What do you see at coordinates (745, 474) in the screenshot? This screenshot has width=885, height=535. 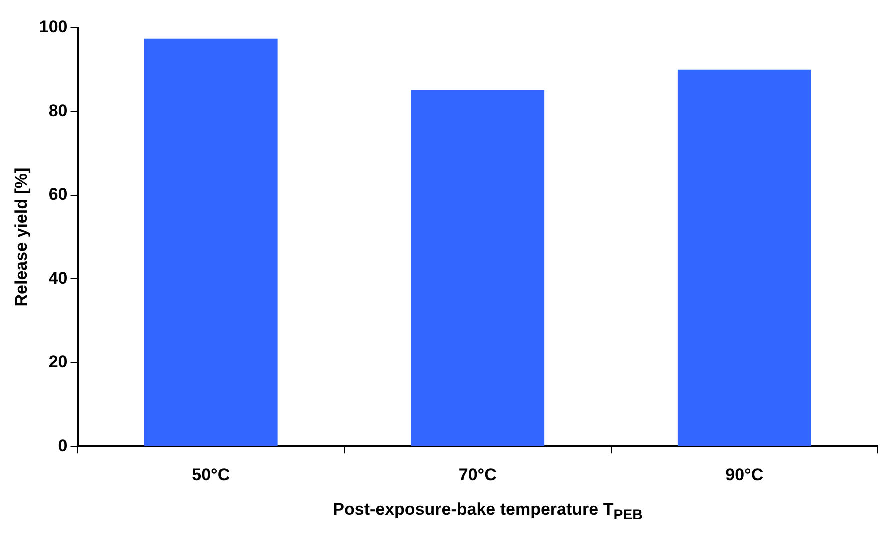 I see `x-tick-label: 90°C` at bounding box center [745, 474].